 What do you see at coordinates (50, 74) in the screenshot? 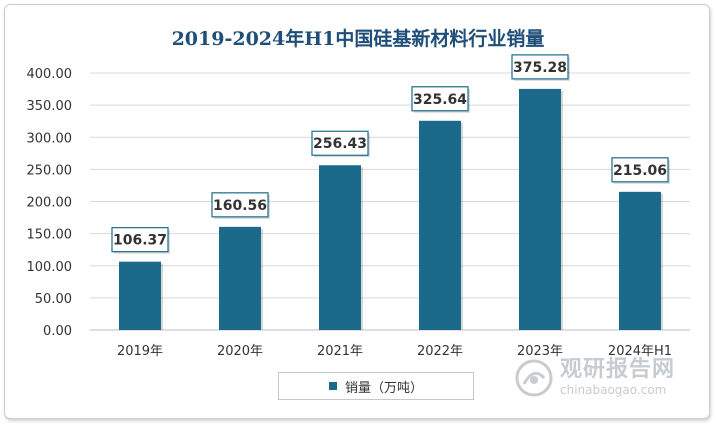
I see `y-tick-label: 400.00` at bounding box center [50, 74].